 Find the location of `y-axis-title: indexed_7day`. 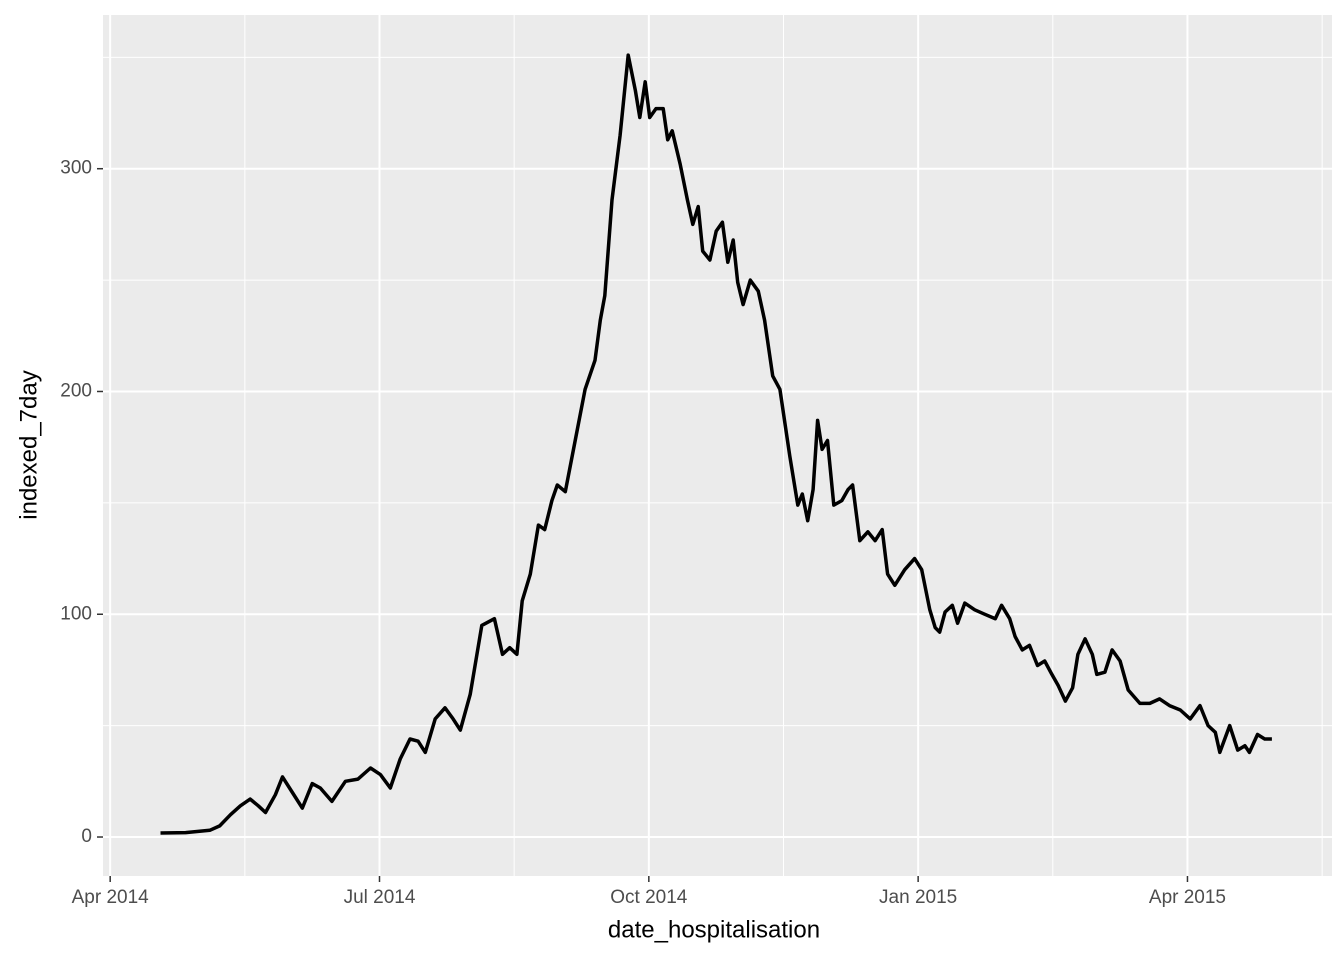

y-axis-title: indexed_7day is located at coordinates (28, 444).